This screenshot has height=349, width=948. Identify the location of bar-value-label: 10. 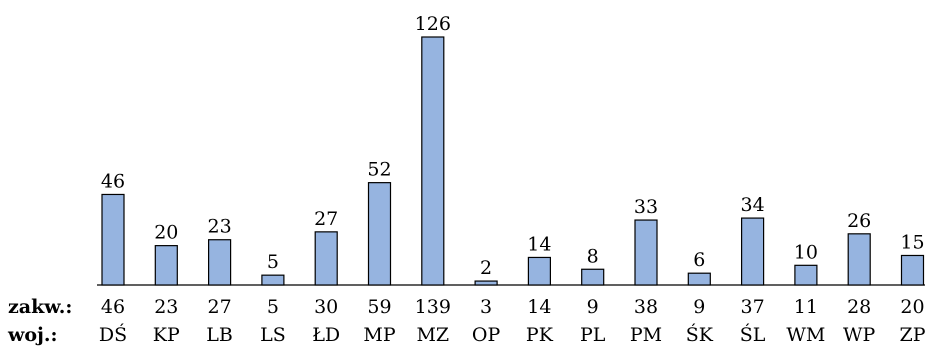
(806, 252).